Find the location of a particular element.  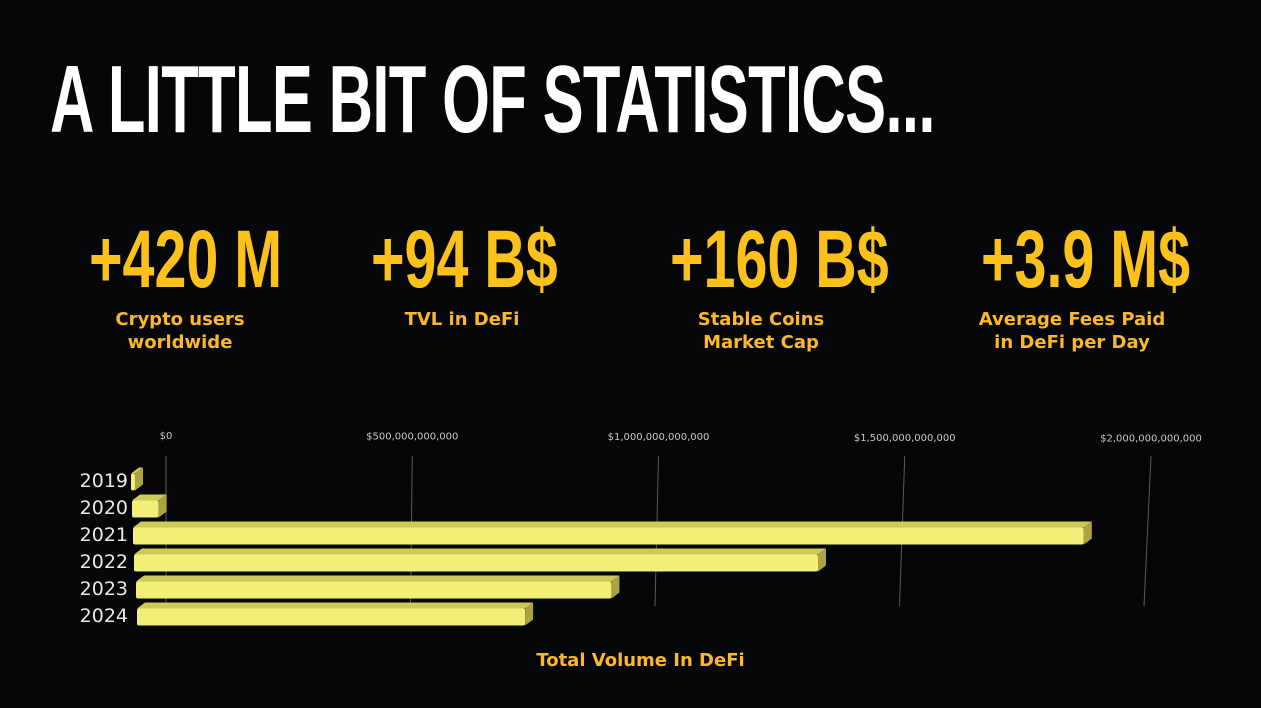

bar-2020 is located at coordinates (149, 506).